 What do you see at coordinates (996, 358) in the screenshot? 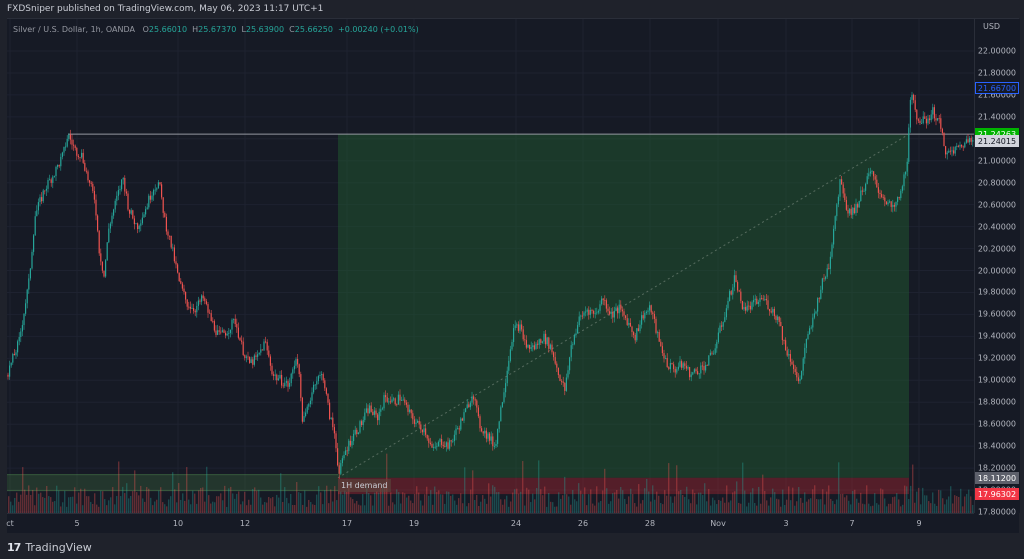
I see `price-tick: 19.20000` at bounding box center [996, 358].